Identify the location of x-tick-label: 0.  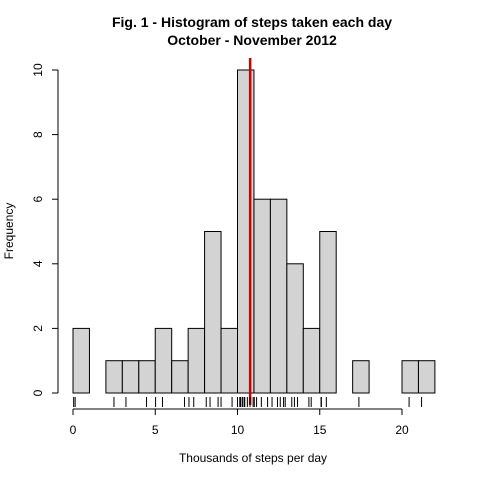
(73, 430).